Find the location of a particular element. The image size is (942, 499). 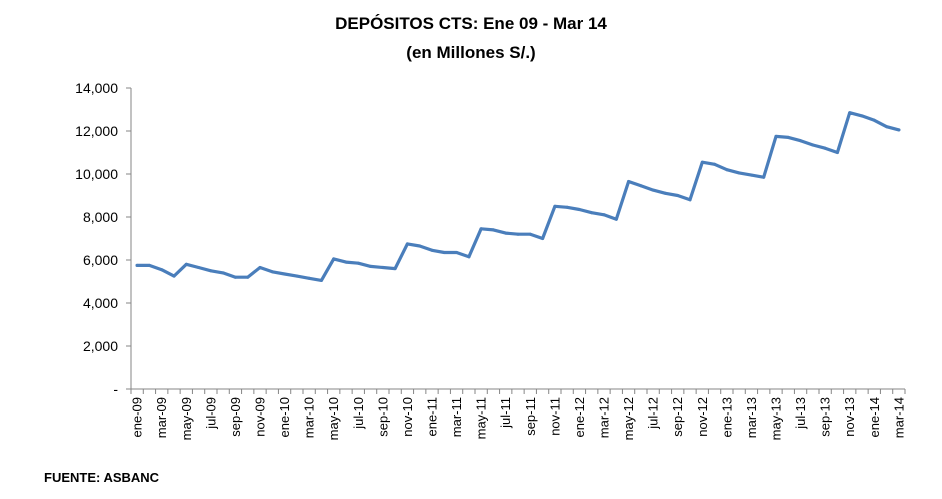

x-tick-label: may-13 is located at coordinates (776, 418).